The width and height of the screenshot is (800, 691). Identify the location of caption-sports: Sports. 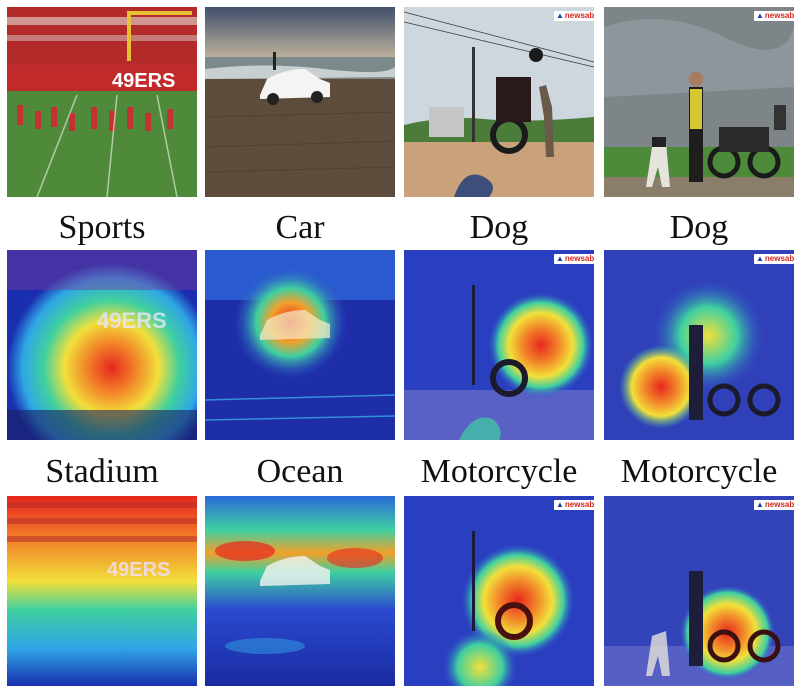
(102, 227).